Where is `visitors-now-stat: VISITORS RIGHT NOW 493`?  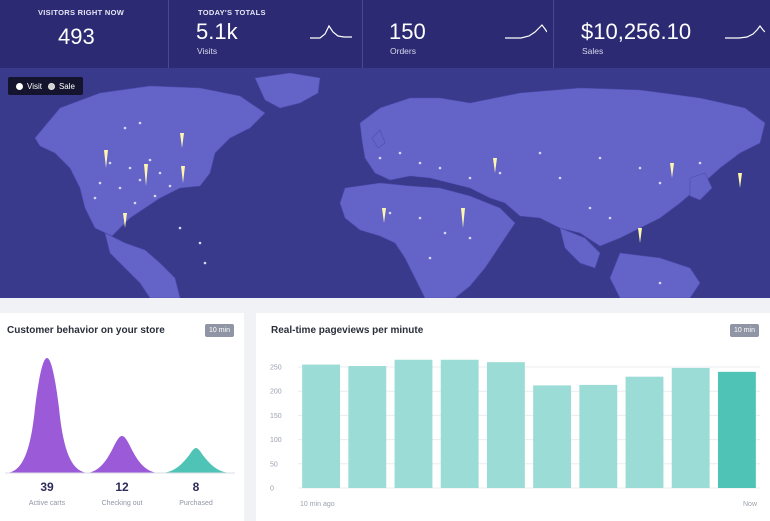
visitors-now-stat: VISITORS RIGHT NOW 493 is located at coordinates (80, 34).